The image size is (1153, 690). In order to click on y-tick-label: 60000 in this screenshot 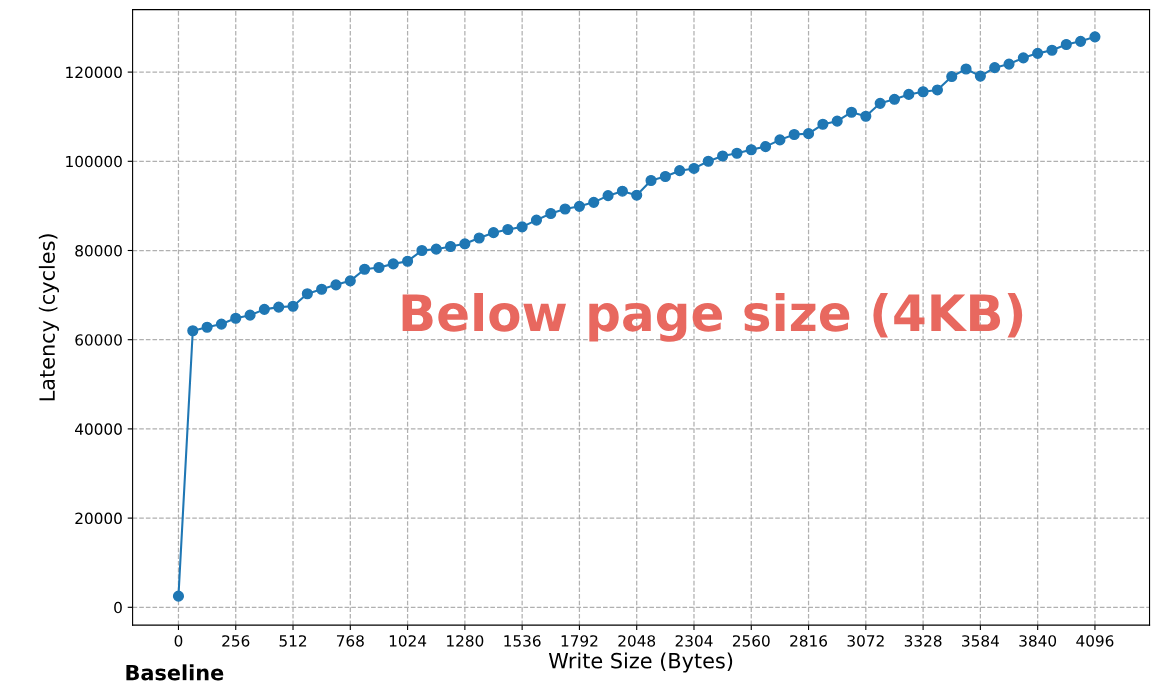, I will do `click(98, 340)`.